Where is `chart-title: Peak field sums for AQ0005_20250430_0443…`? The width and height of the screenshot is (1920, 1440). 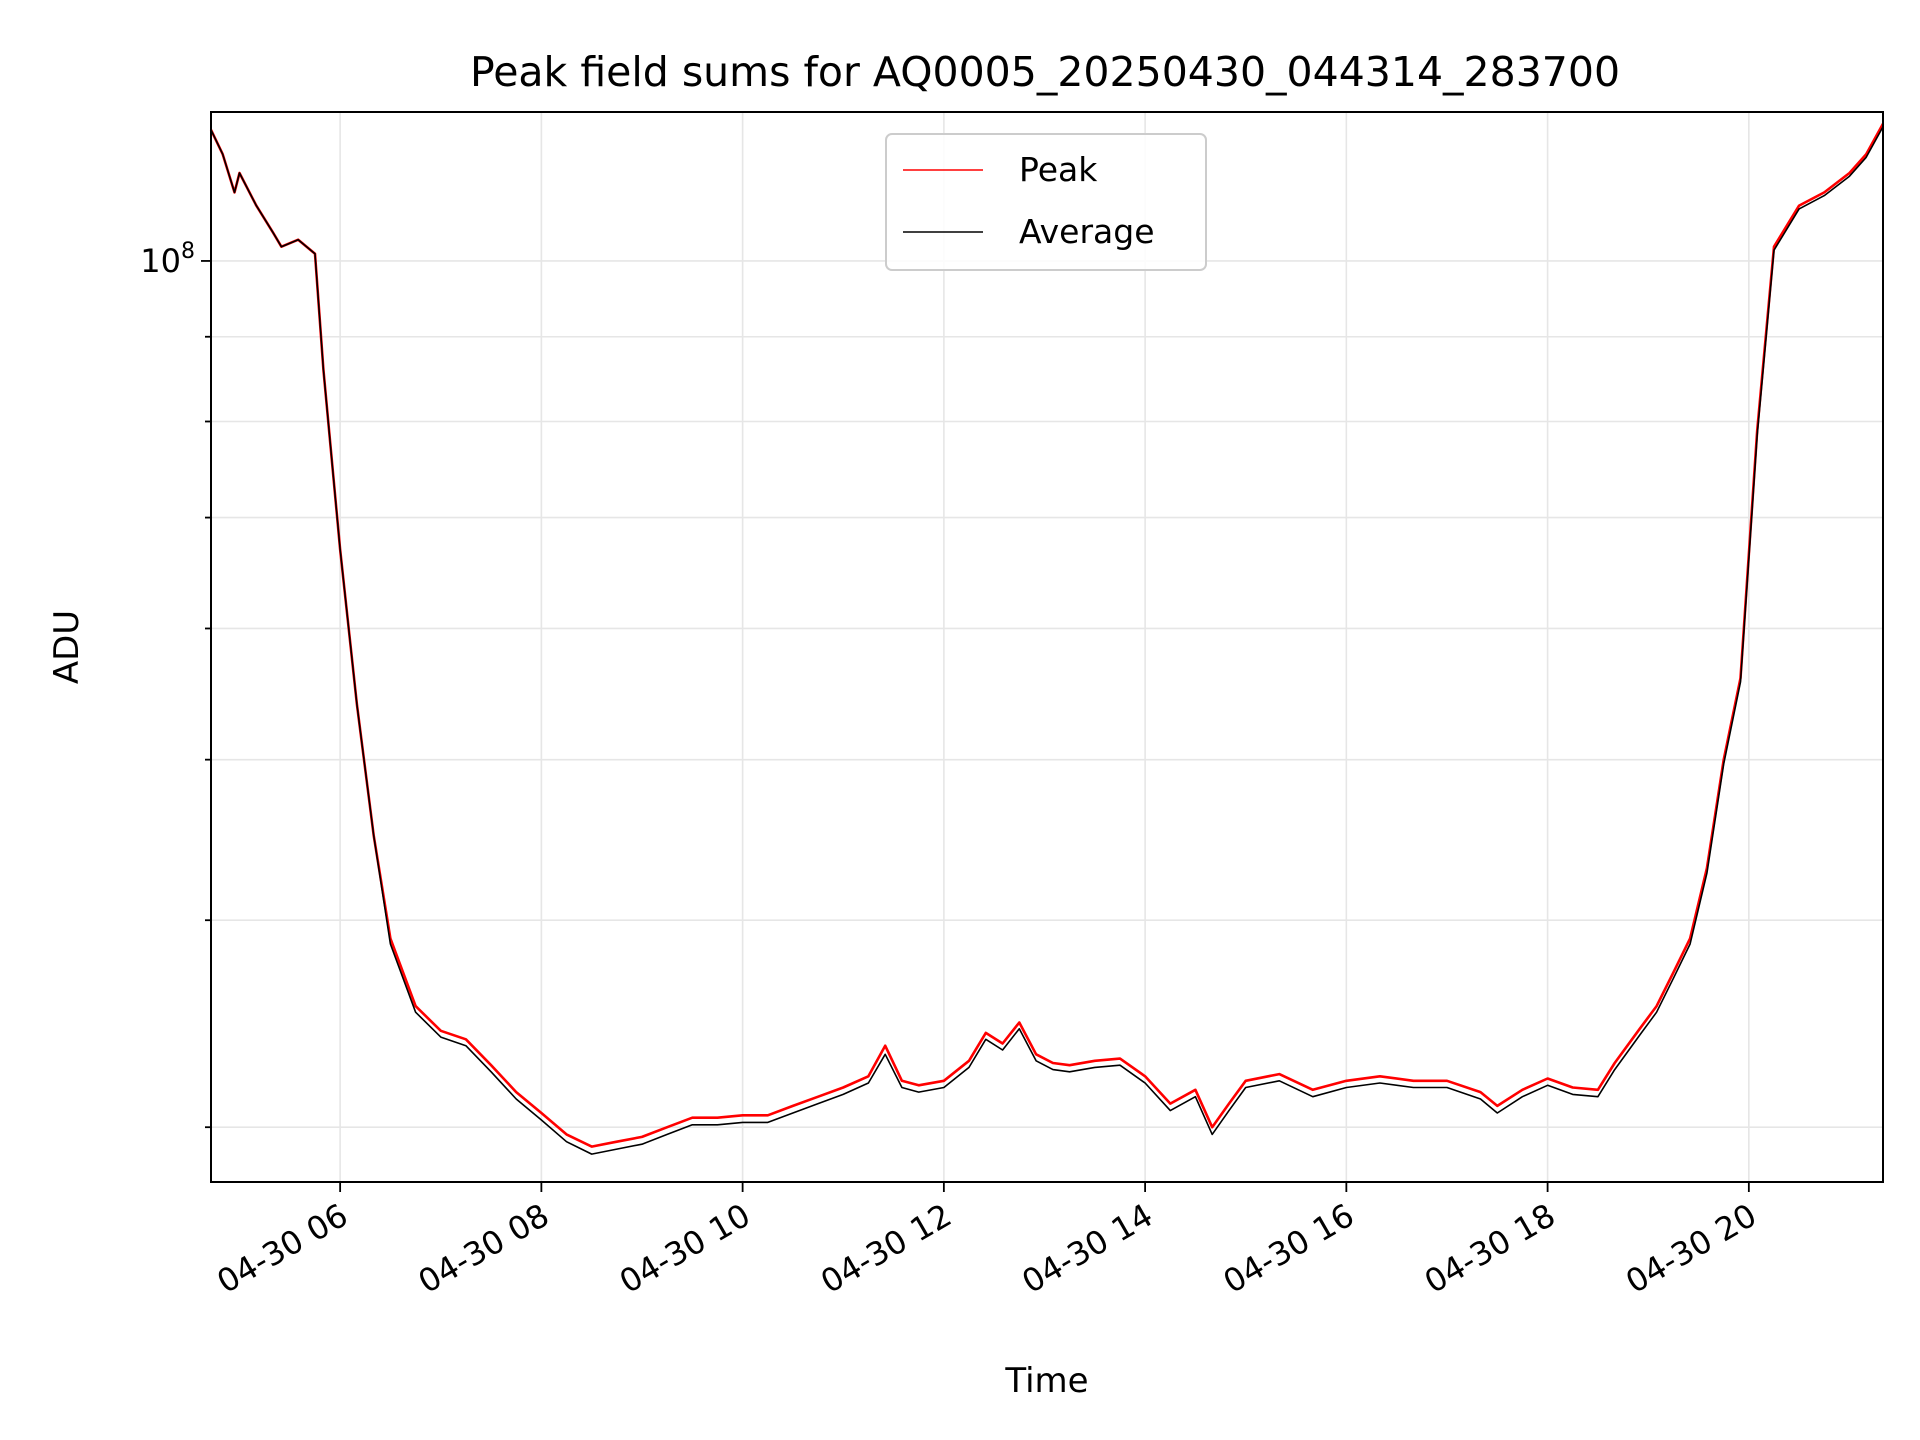
chart-title: Peak field sums for AQ0005_20250430_0443… is located at coordinates (1045, 72).